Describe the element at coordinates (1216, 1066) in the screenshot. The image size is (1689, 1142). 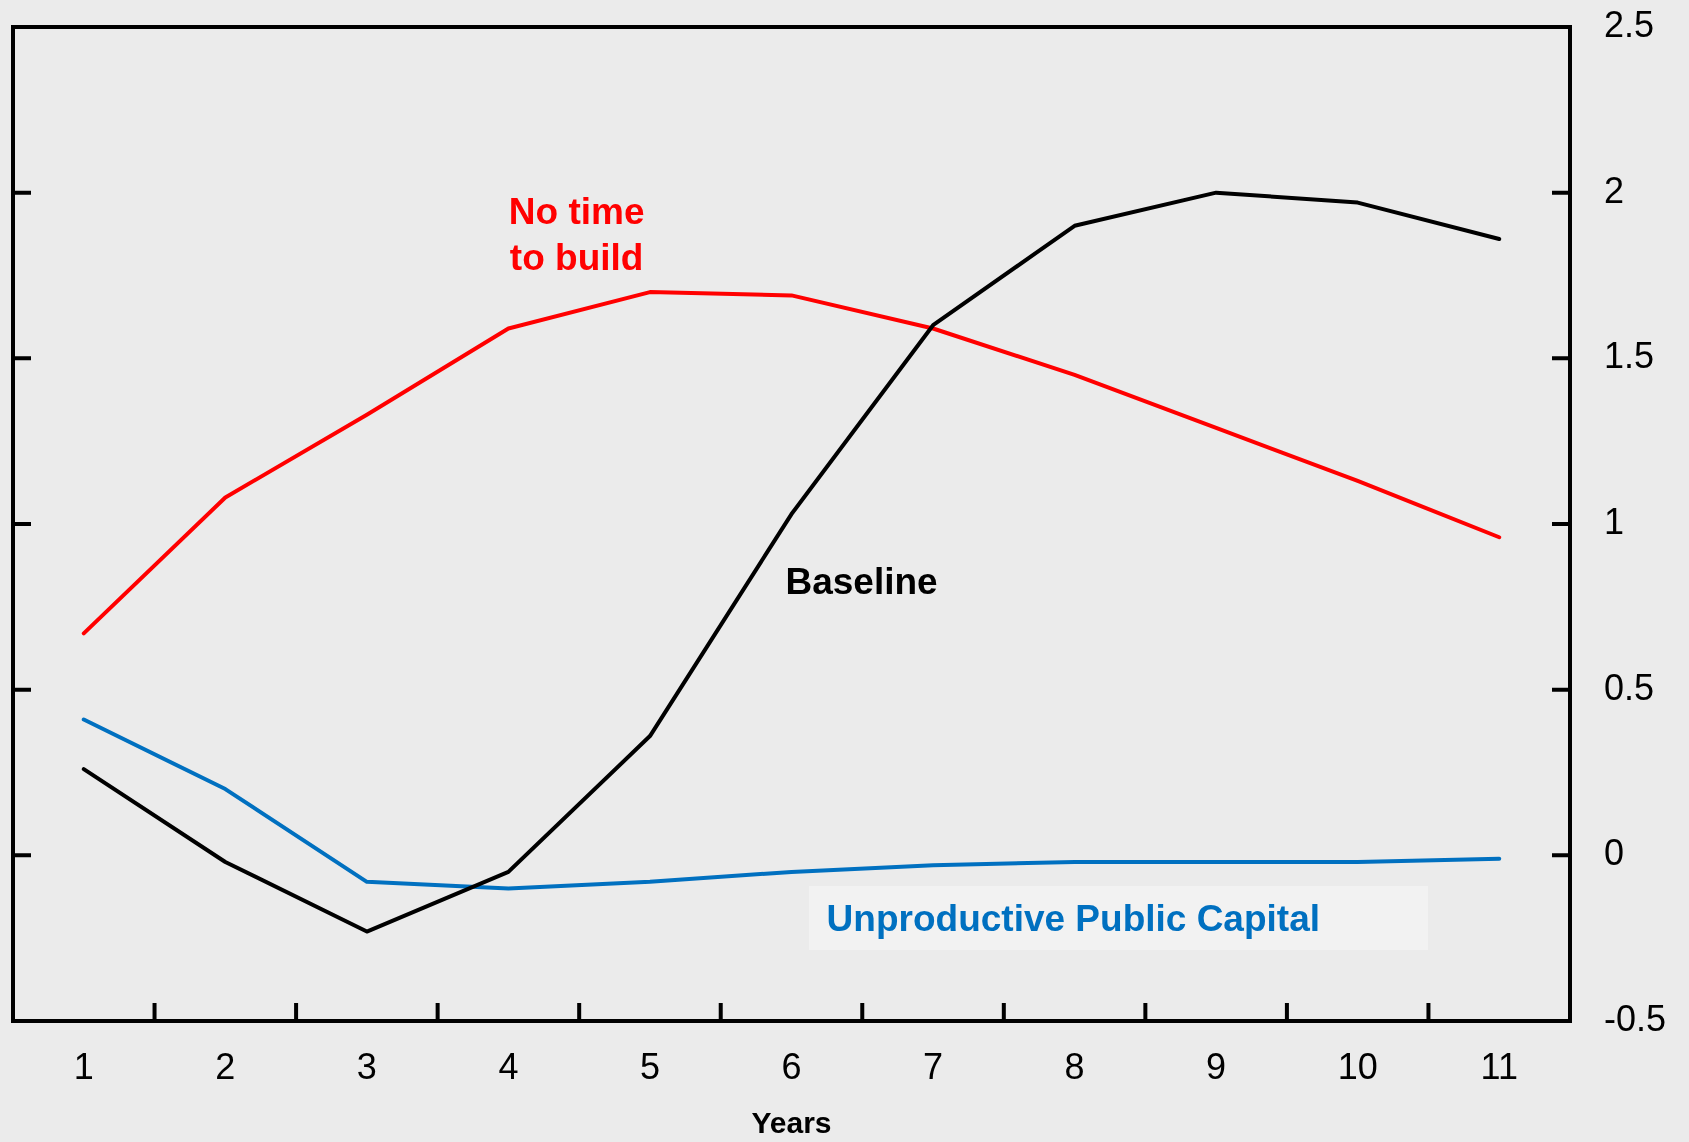
I see `x-tick-label: 9` at that location.